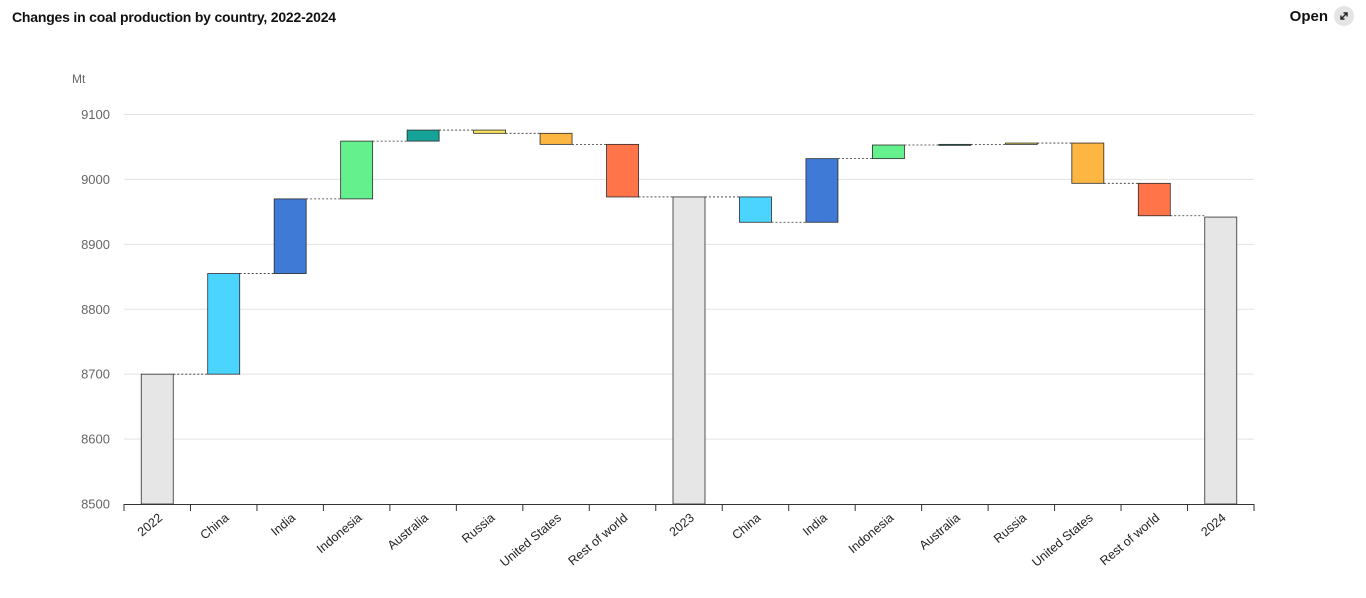 This screenshot has height=598, width=1366. Describe the element at coordinates (95, 114) in the screenshot. I see `y-tick-label: 9100` at that location.